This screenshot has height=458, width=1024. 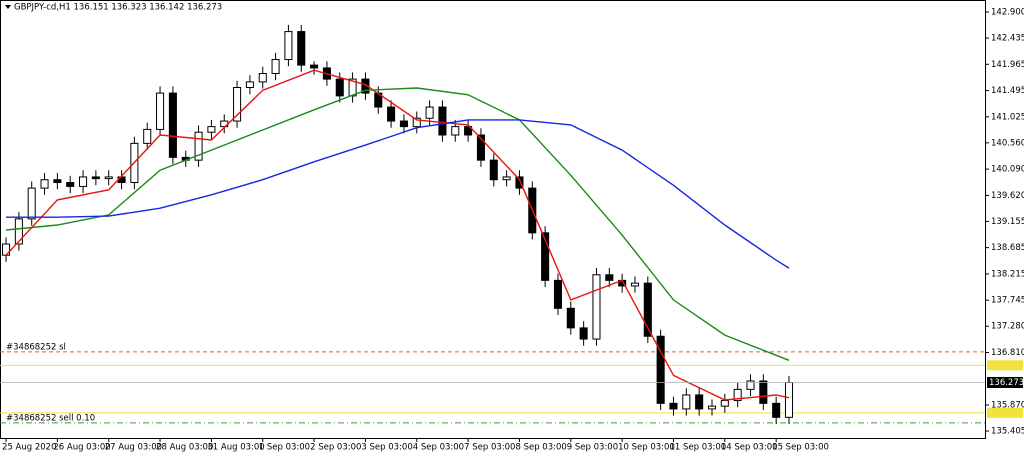 I want to click on y-tick-label: 140.560, so click(x=1007, y=143).